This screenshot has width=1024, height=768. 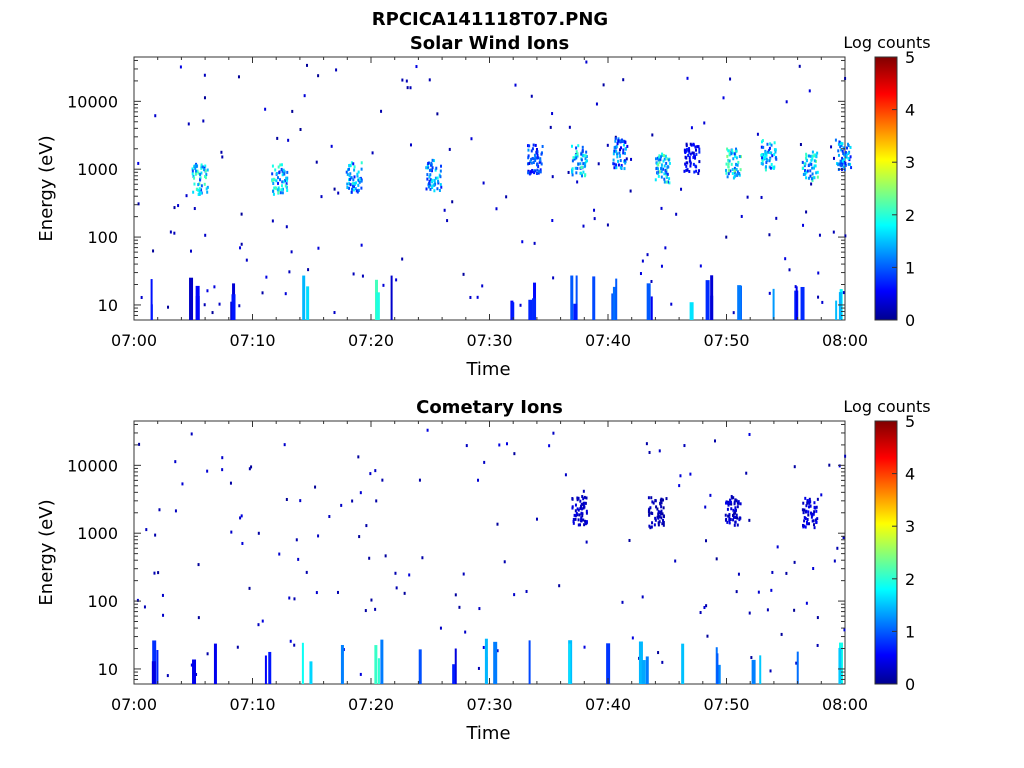 What do you see at coordinates (97, 533) in the screenshot?
I see `y-tick-label: 1000` at bounding box center [97, 533].